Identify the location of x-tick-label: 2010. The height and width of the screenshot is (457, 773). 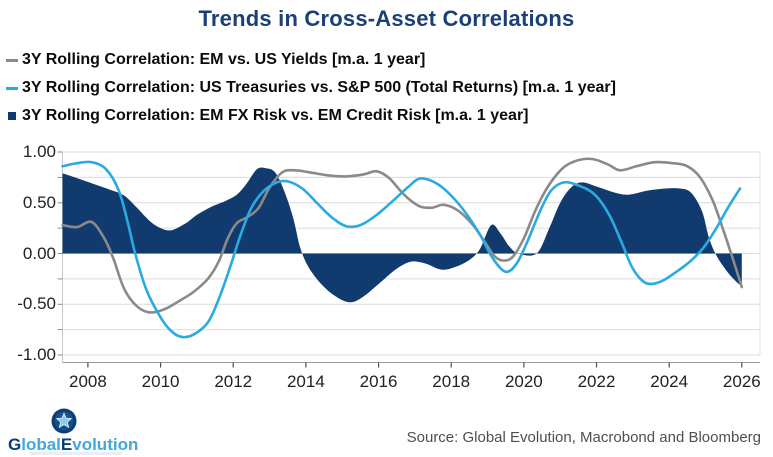
(160, 381).